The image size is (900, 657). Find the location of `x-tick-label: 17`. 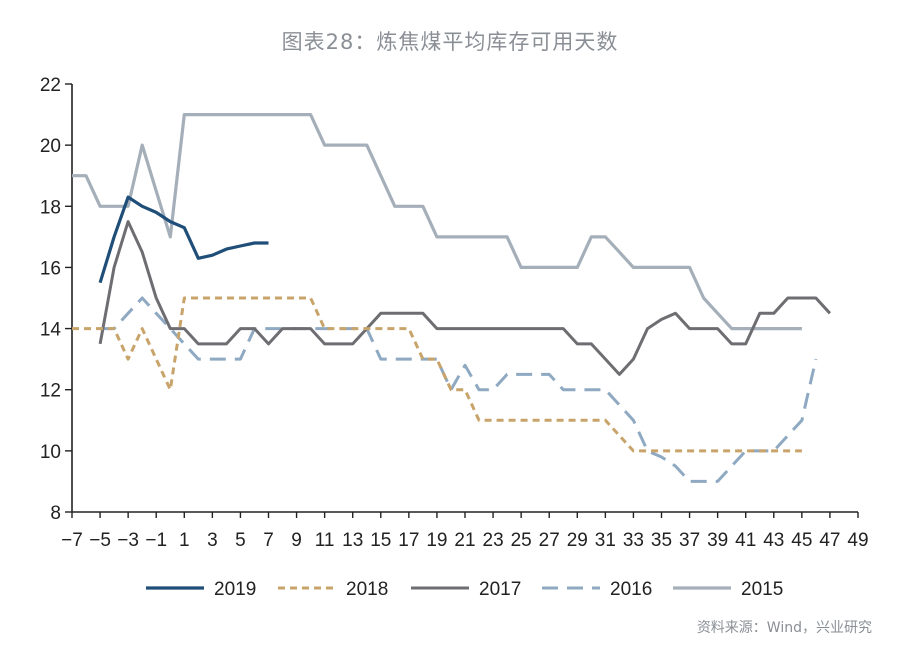

x-tick-label: 17 is located at coordinates (408, 540).